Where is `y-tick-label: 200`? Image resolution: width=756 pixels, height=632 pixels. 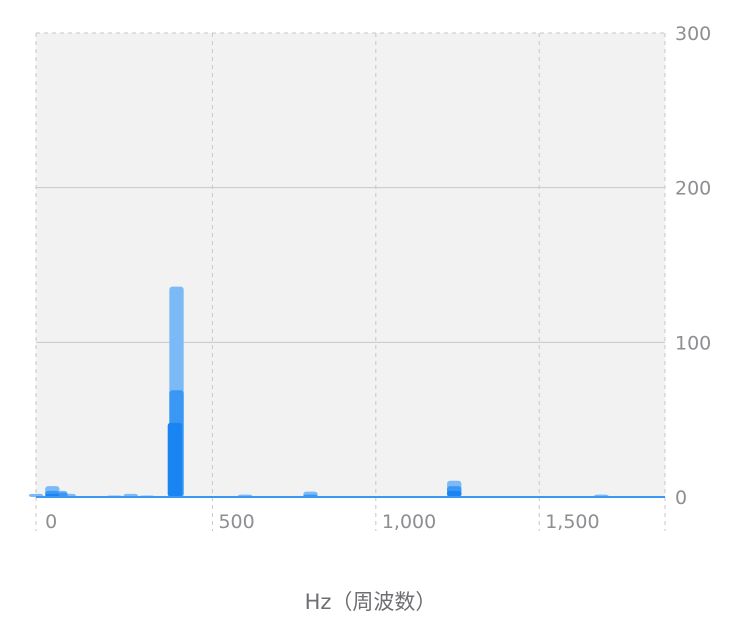 y-tick-label: 200 is located at coordinates (693, 189).